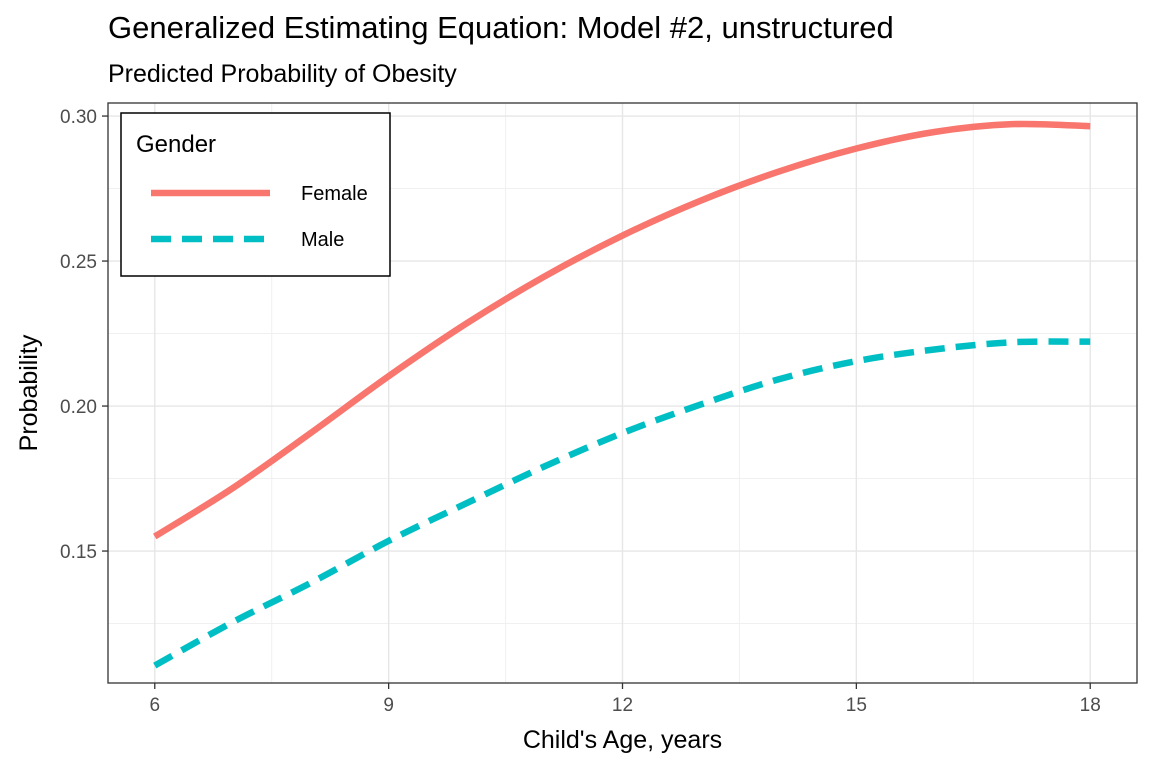 The height and width of the screenshot is (768, 1152). What do you see at coordinates (622, 740) in the screenshot?
I see `x-axis-title: Child's Age, years` at bounding box center [622, 740].